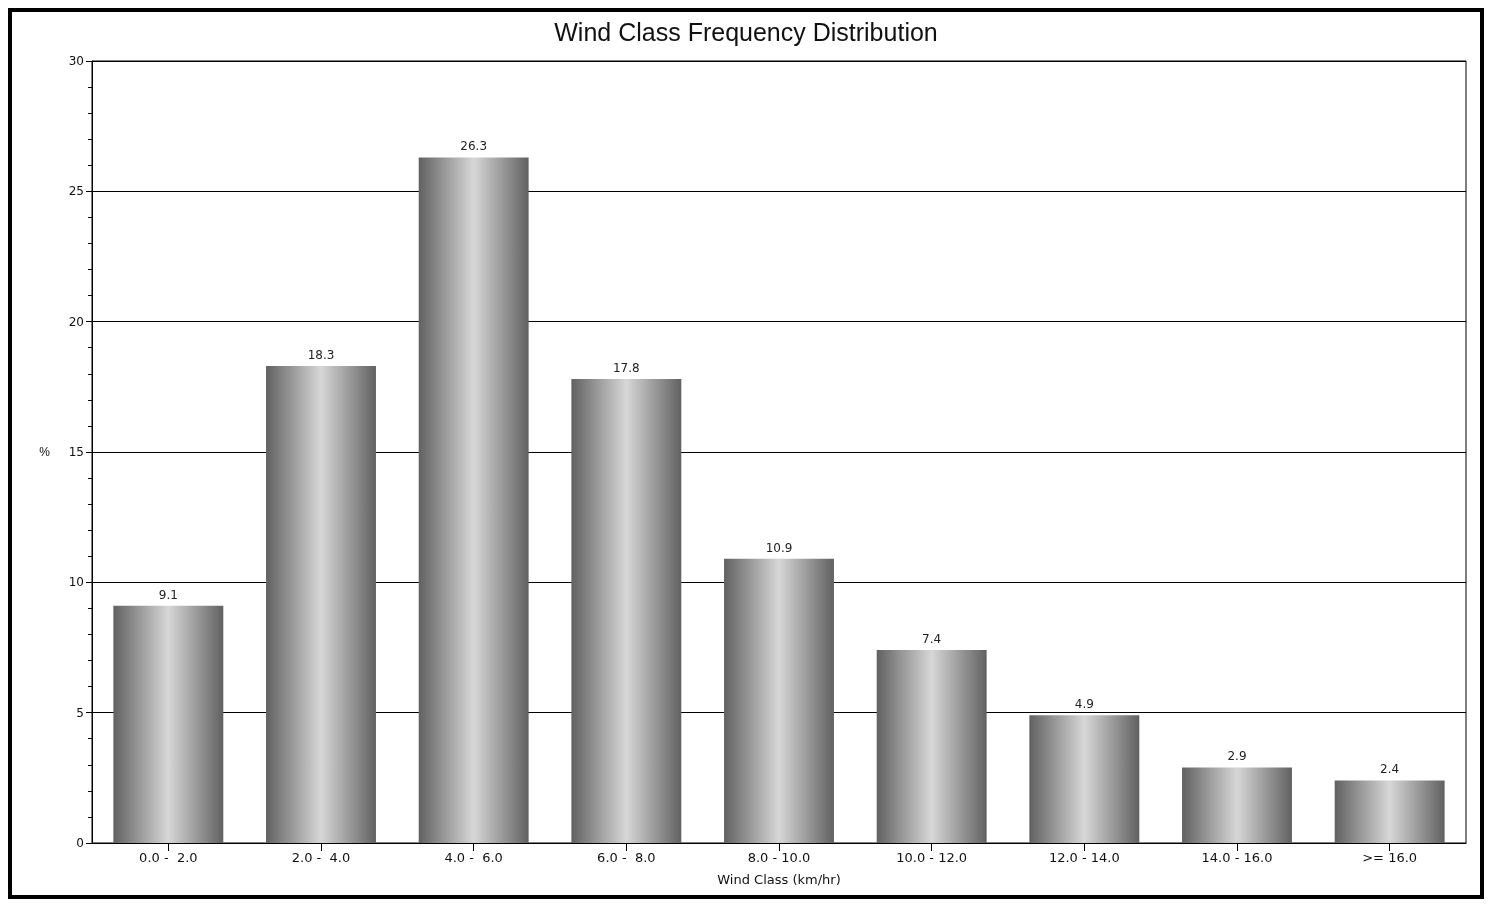 This screenshot has height=907, width=1492. I want to click on x-tick-label: 0.0 - 2.0, so click(168, 857).